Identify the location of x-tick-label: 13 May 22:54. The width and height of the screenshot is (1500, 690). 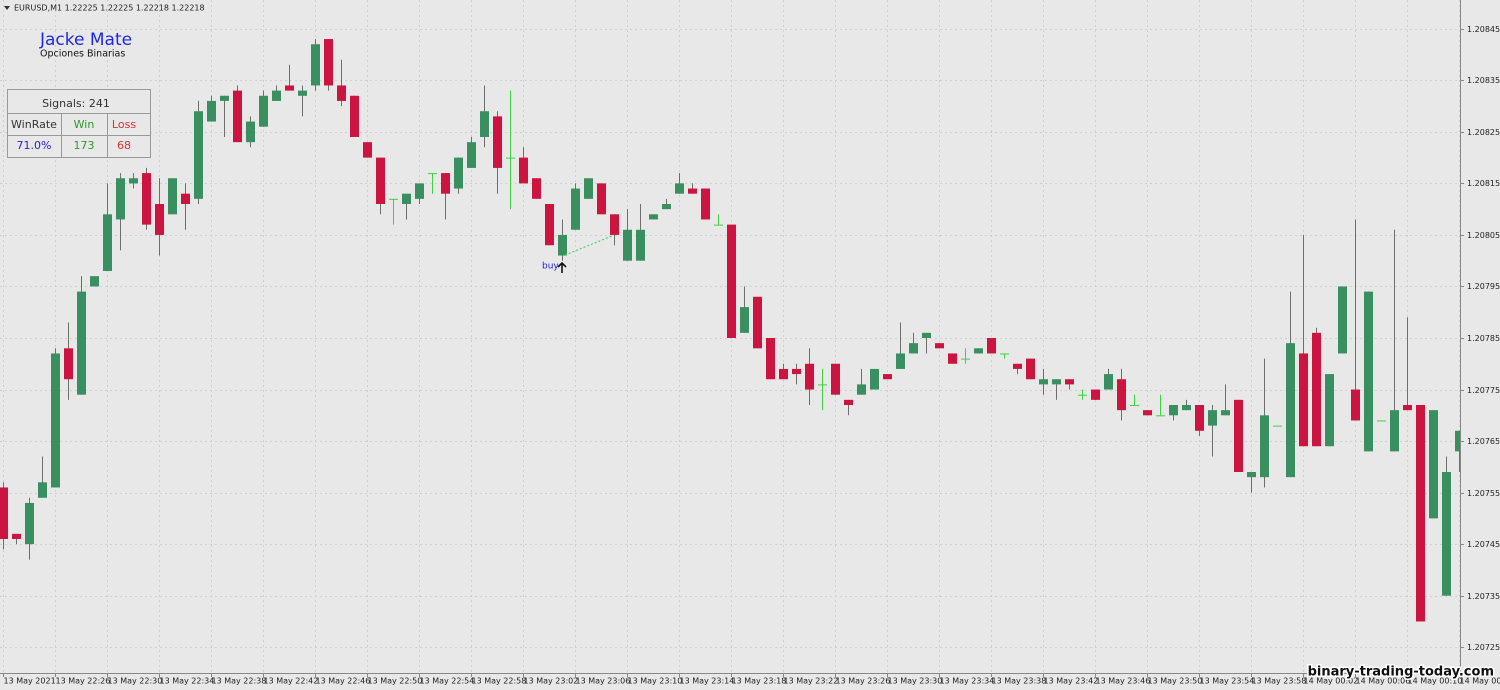
(447, 681).